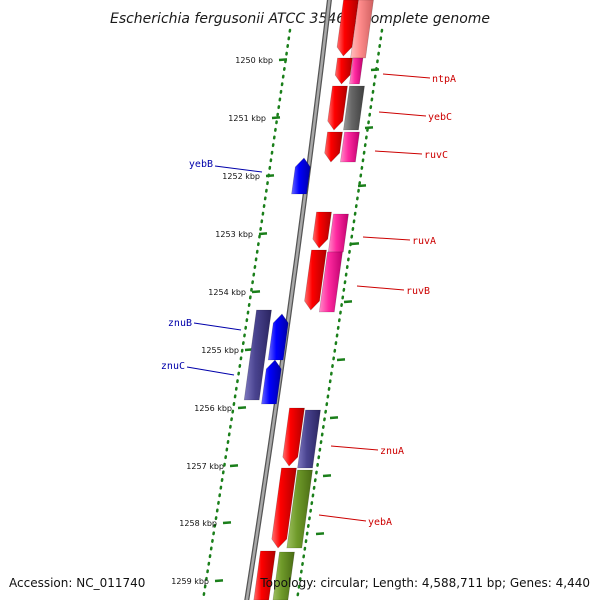 This screenshot has width=600, height=600. Describe the element at coordinates (213, 408) in the screenshot. I see `kbp-tick-label: 1256 kbp` at that location.